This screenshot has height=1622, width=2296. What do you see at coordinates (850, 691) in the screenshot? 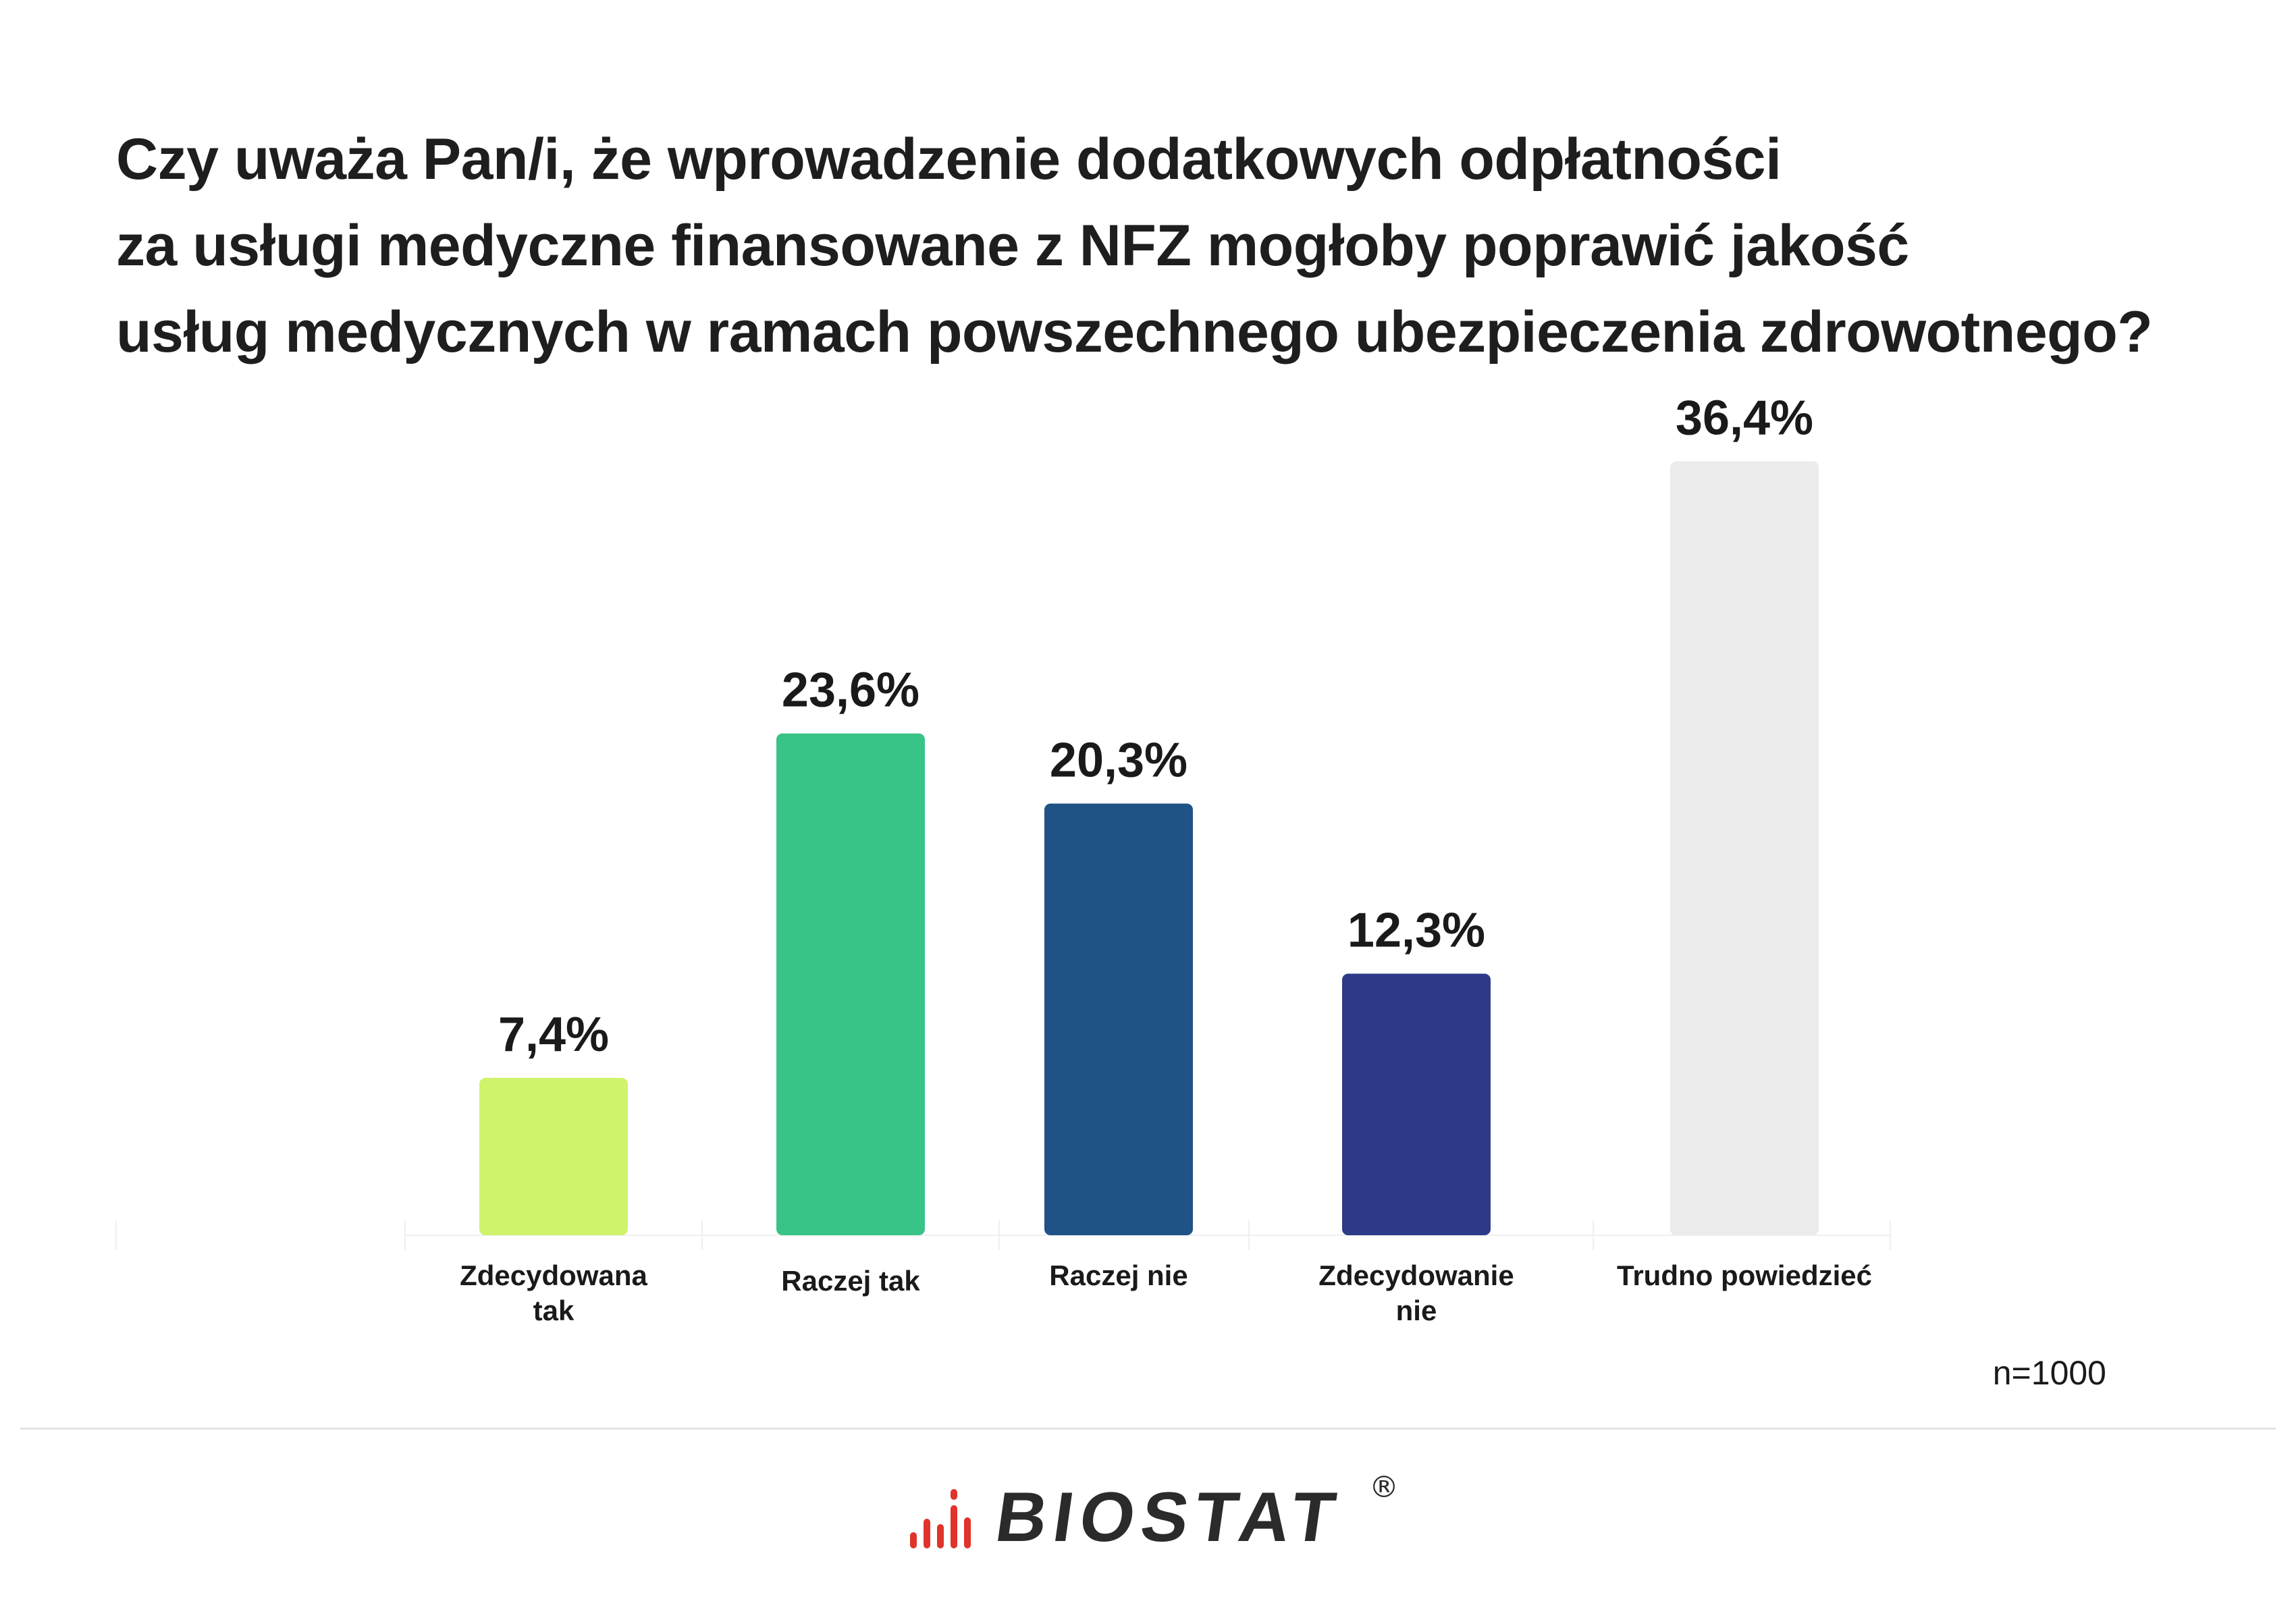
I see `data-label: 23,6%` at bounding box center [850, 691].